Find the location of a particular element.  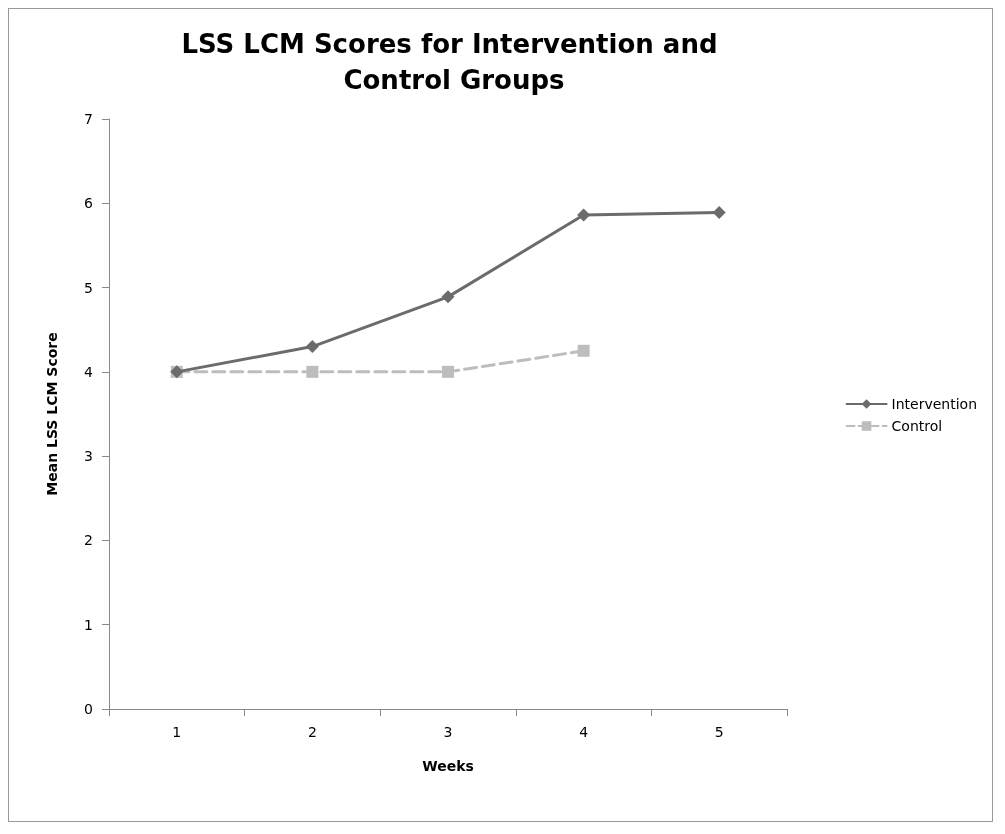

y-tick-label: 1 is located at coordinates (88, 624).